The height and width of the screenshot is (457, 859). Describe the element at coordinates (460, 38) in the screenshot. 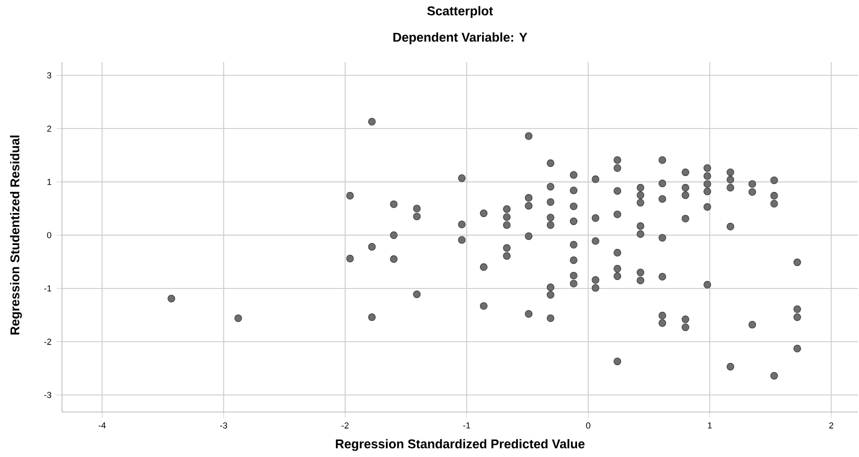

I see `chart-subtitle: Dependent Variable: Y` at that location.